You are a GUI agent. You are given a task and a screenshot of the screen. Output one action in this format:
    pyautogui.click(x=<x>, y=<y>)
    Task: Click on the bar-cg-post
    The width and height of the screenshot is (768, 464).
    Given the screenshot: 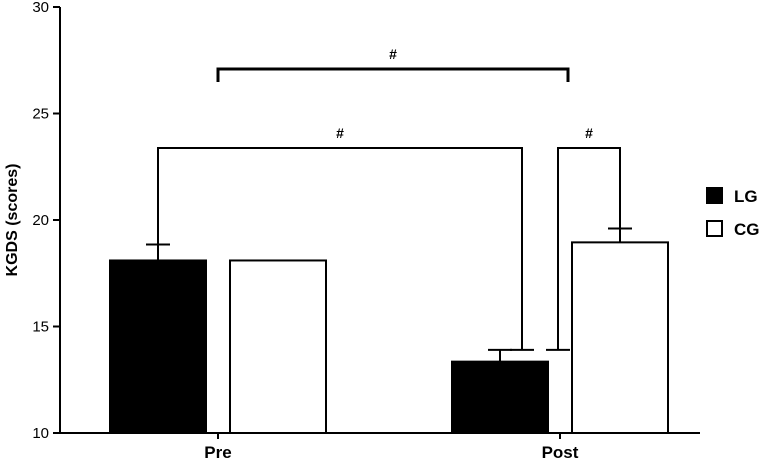 What is the action you would take?
    pyautogui.click(x=620, y=337)
    